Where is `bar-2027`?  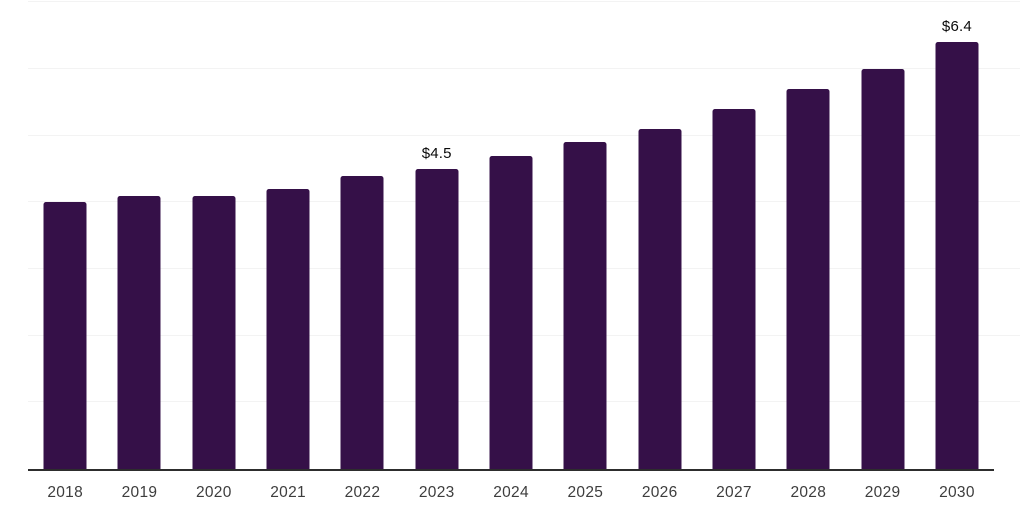 bar-2027 is located at coordinates (734, 288).